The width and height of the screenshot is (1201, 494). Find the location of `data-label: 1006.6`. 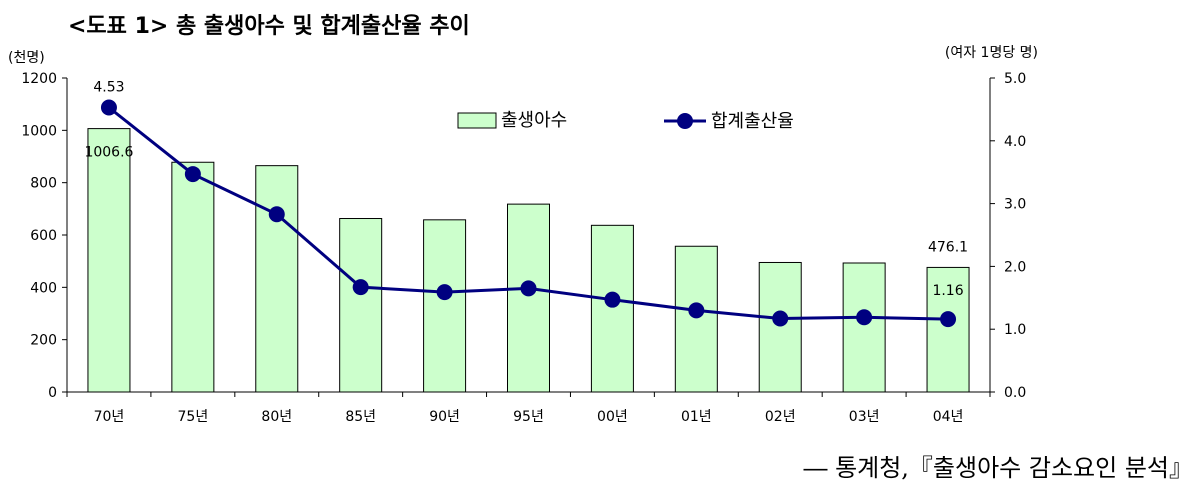

data-label: 1006.6 is located at coordinates (108, 153).